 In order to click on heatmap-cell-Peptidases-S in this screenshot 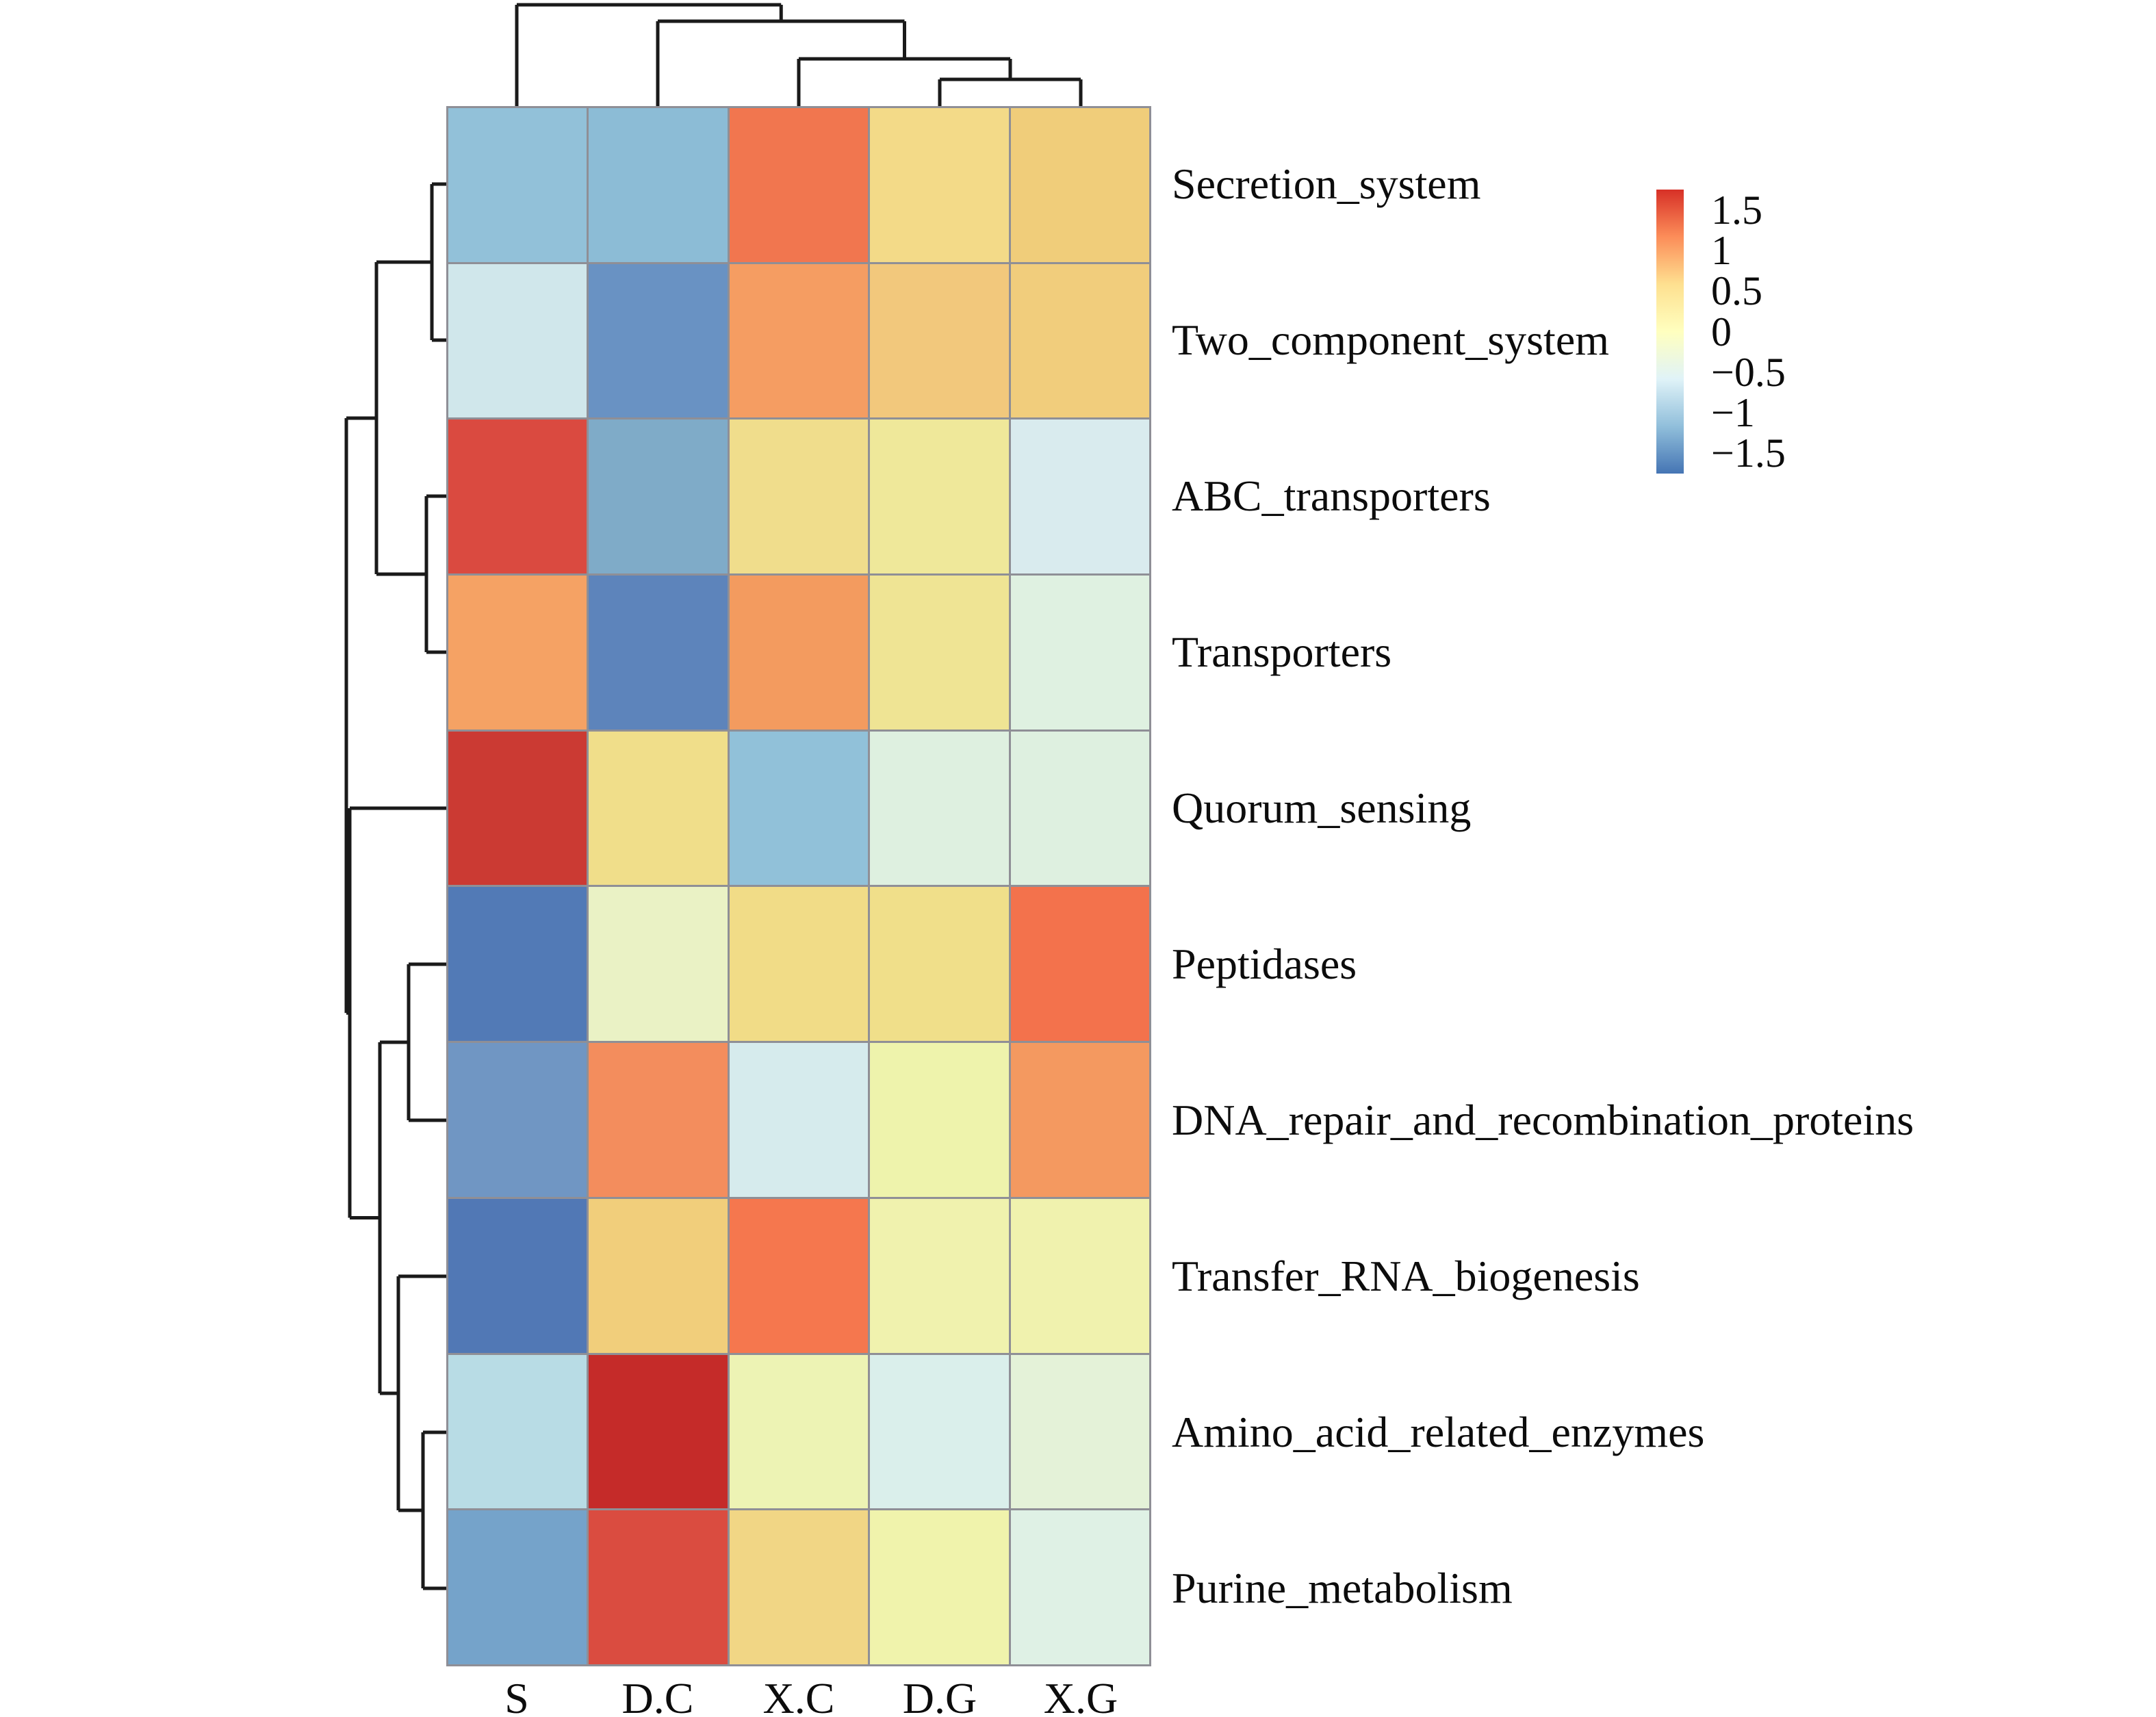, I will do `click(517, 964)`.